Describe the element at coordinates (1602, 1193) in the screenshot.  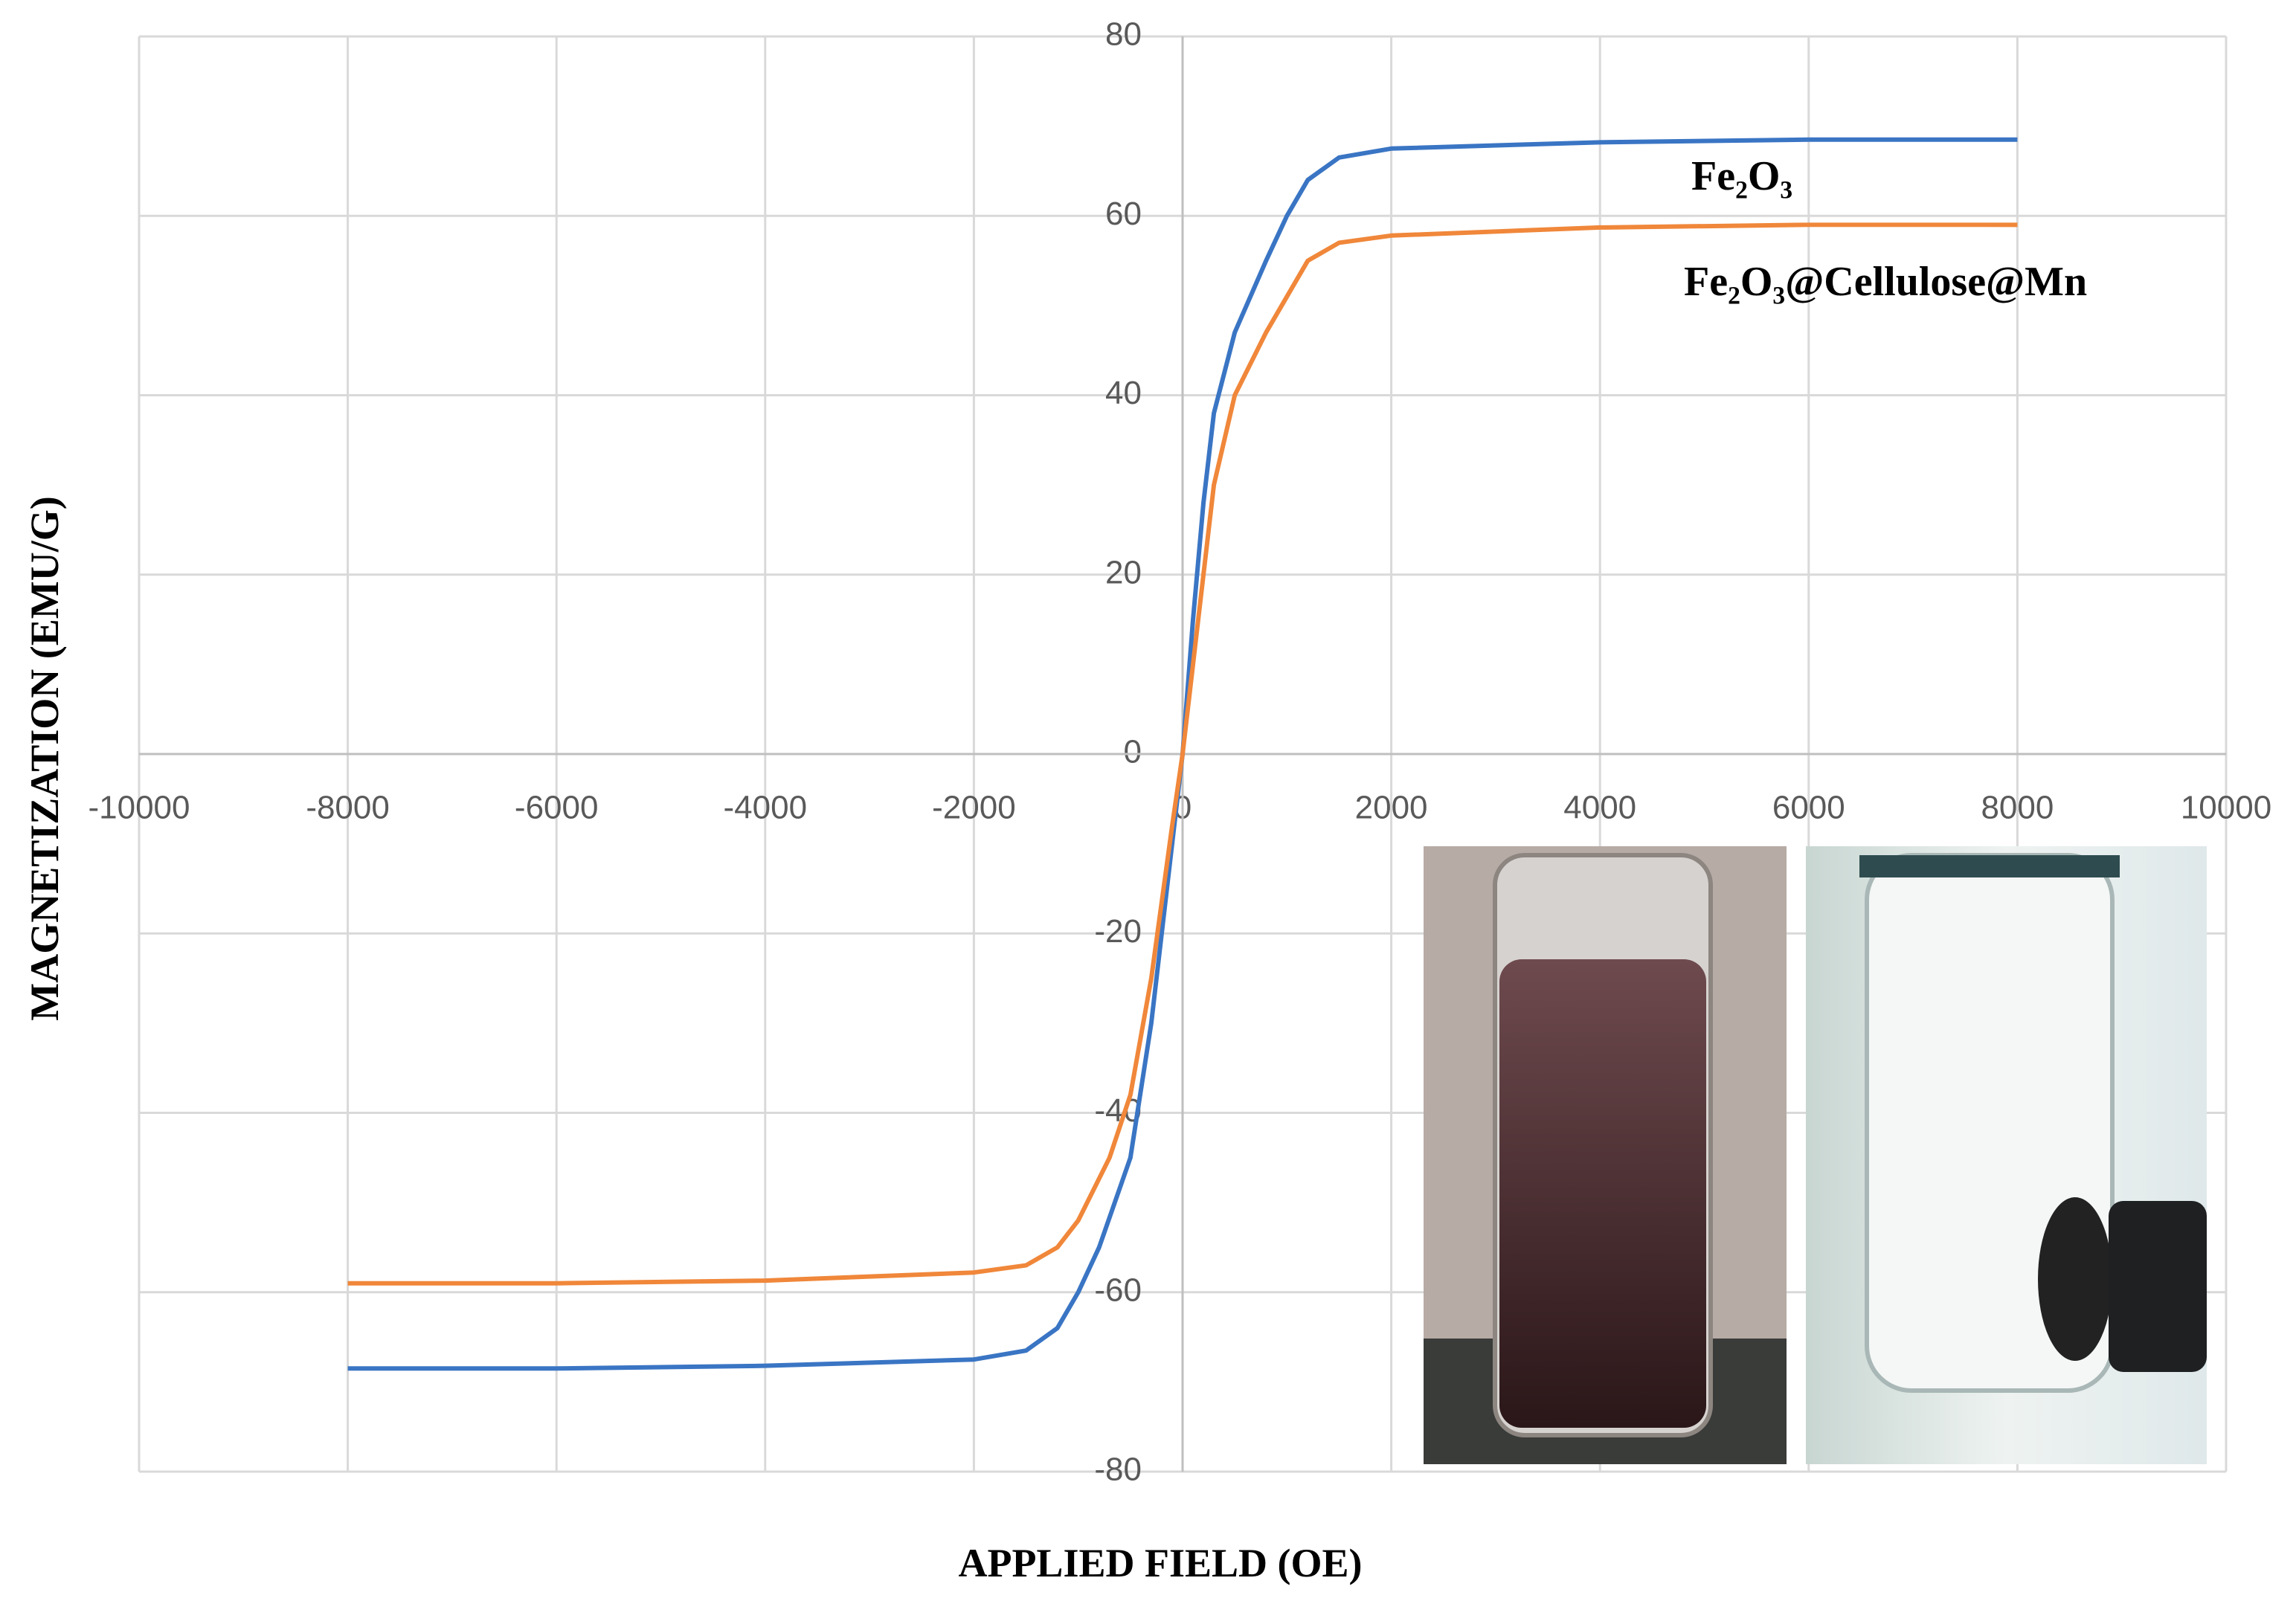
I see `vial-1-liquid` at that location.